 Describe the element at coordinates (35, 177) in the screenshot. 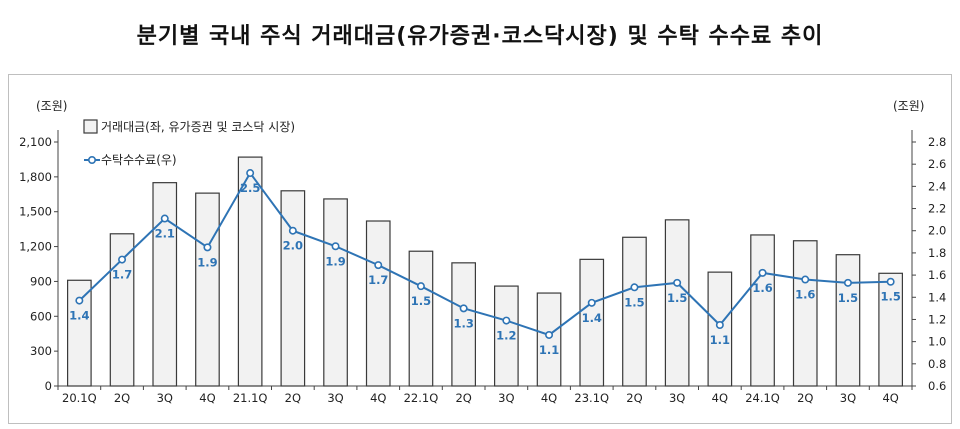

I see `left-axis-tick-label: 1,800` at that location.